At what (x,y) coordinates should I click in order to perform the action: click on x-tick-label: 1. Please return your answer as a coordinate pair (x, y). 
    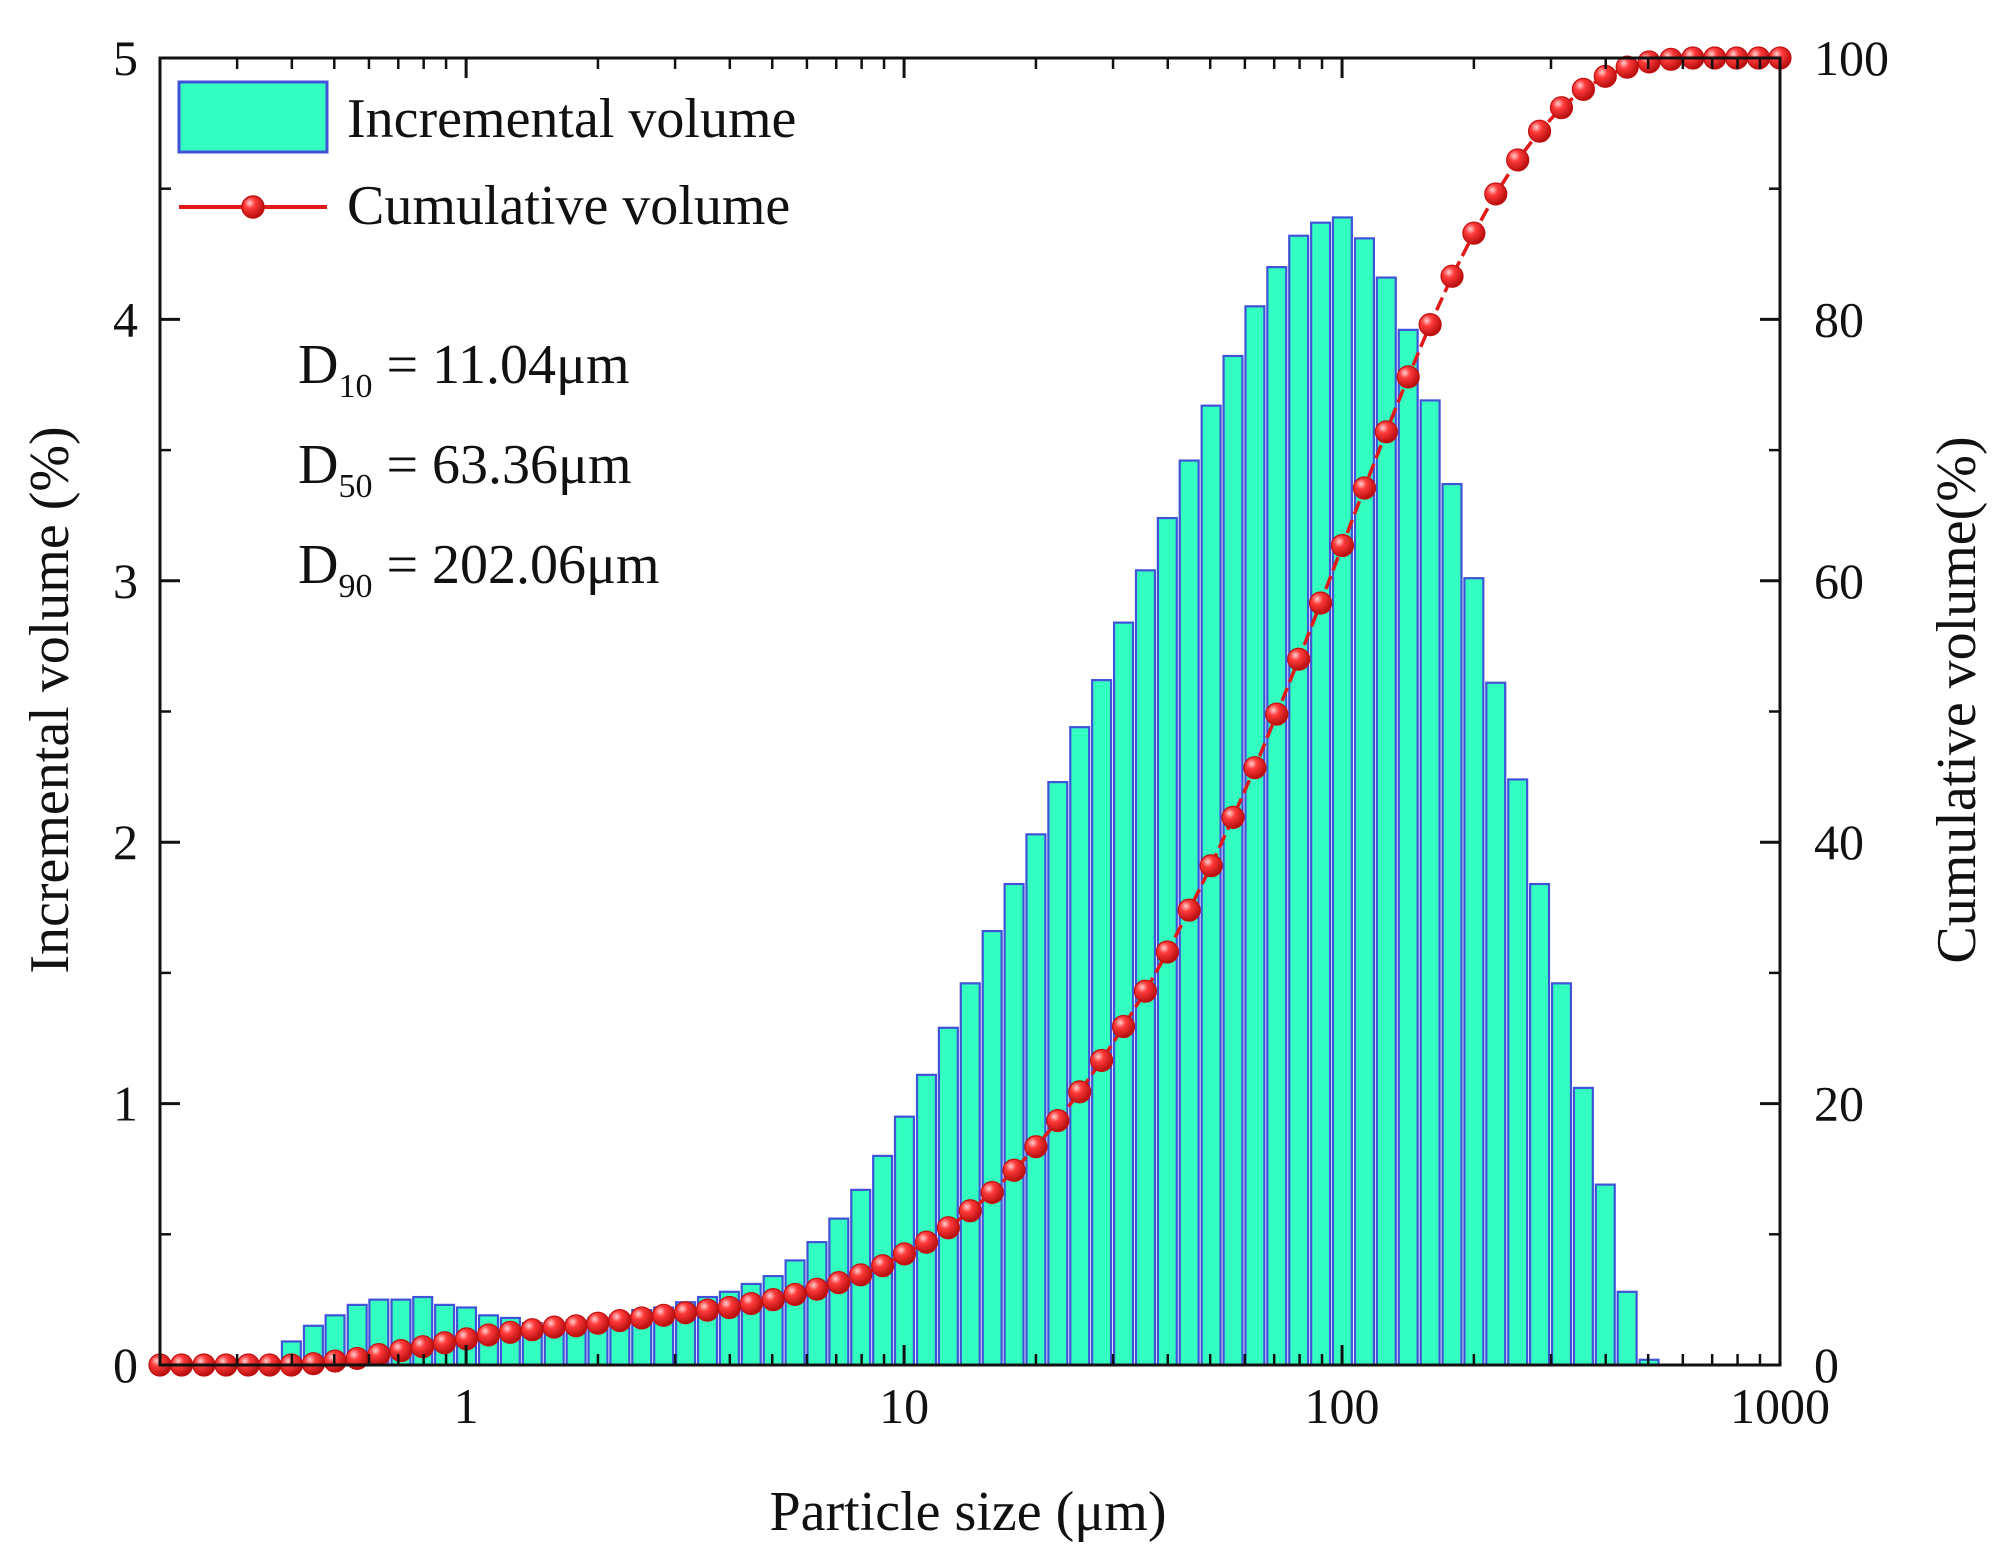
    Looking at the image, I should click on (466, 1406).